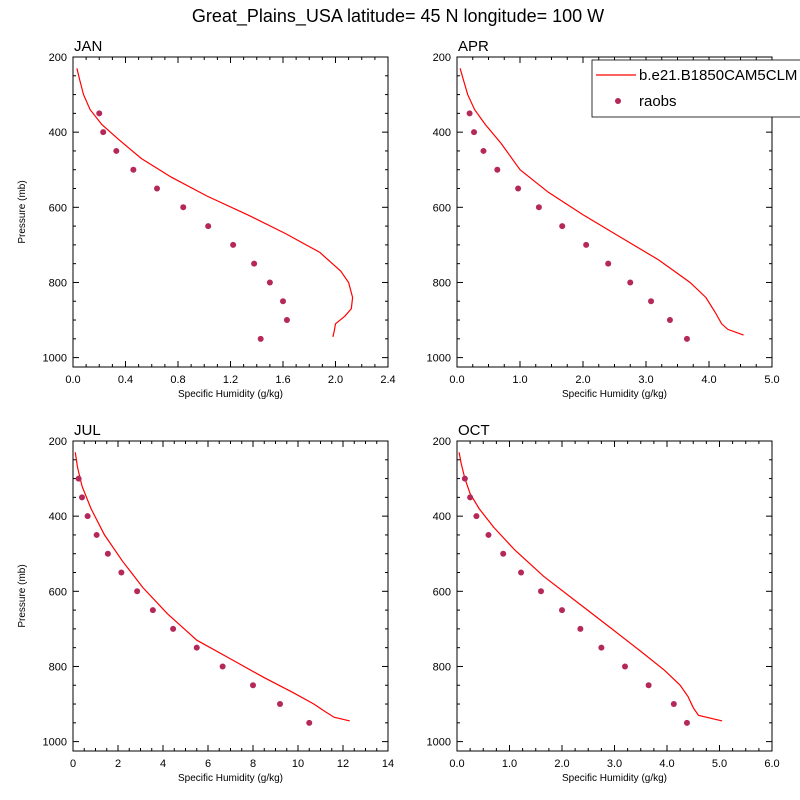  What do you see at coordinates (388, 764) in the screenshot?
I see `x-tick-label: 14` at bounding box center [388, 764].